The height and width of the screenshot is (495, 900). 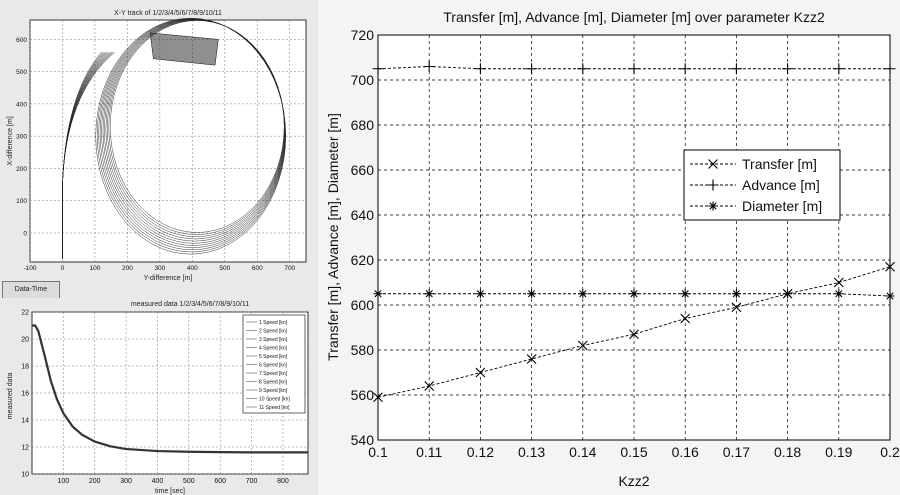 I want to click on speed-legend-label: 8 Speed [kn], so click(x=273, y=383).